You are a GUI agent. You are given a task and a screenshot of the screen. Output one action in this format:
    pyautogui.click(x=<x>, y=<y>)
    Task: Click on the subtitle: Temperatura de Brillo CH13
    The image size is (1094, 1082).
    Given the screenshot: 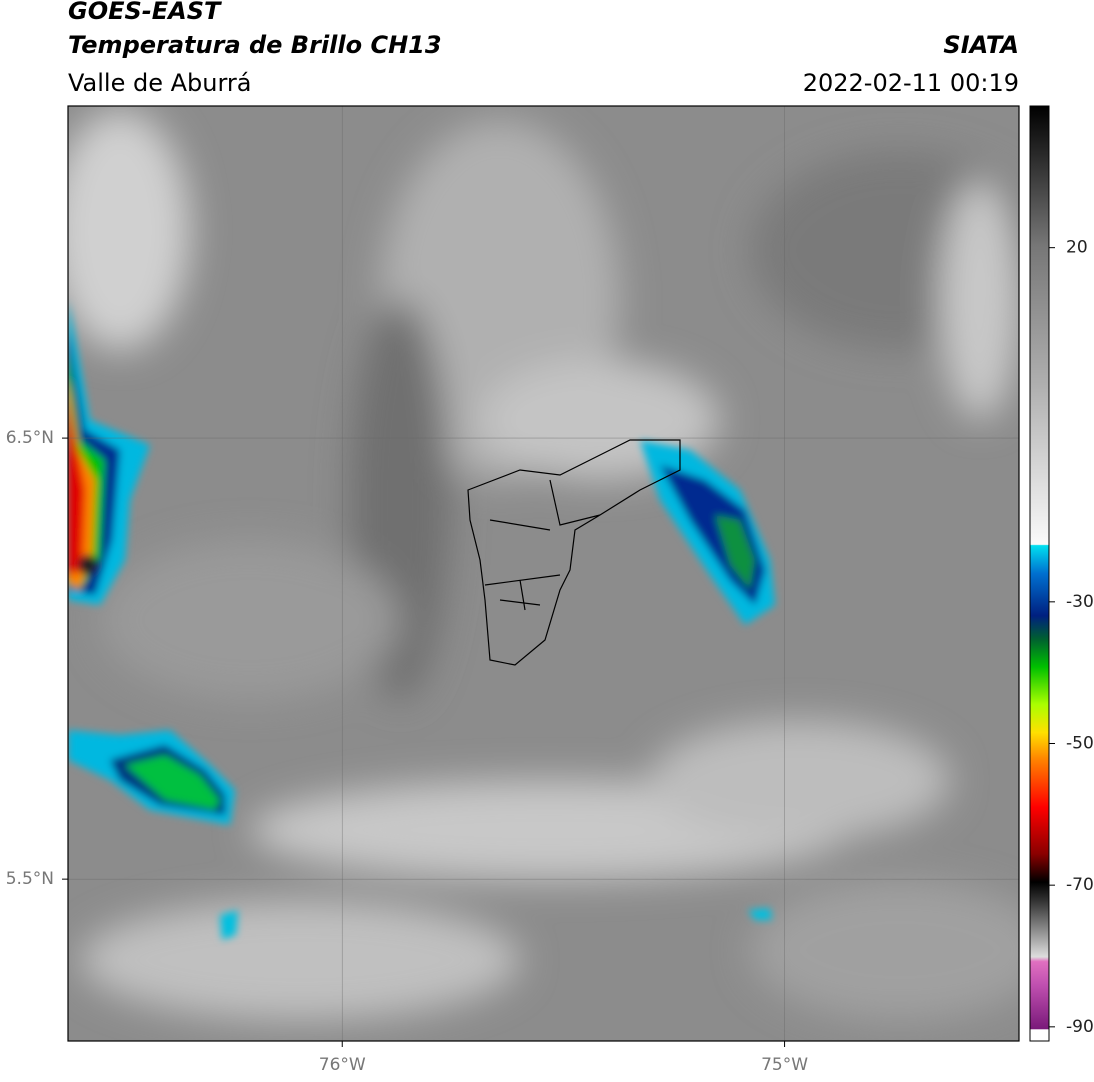 What is the action you would take?
    pyautogui.click(x=255, y=45)
    